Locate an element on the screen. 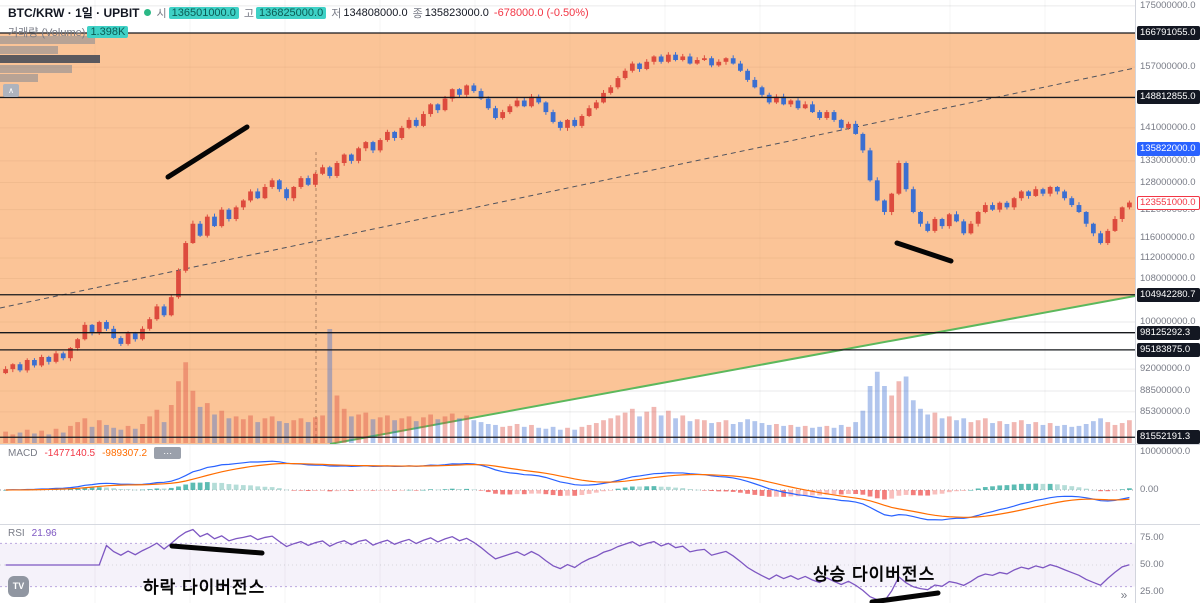 This screenshot has height=603, width=1200. rsi-legend: RSI 21.96 is located at coordinates (32, 533).